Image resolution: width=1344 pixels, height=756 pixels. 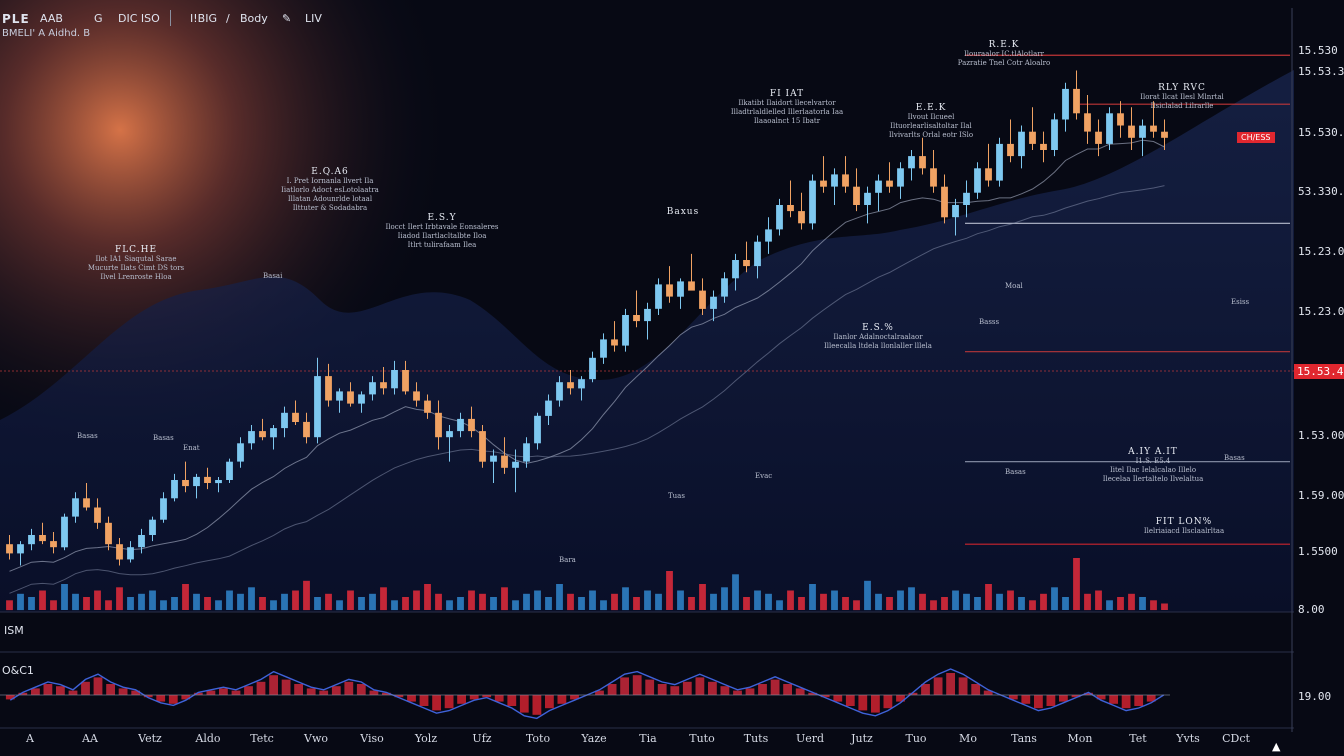 I want to click on header-item: I!BIG, so click(x=203, y=18).